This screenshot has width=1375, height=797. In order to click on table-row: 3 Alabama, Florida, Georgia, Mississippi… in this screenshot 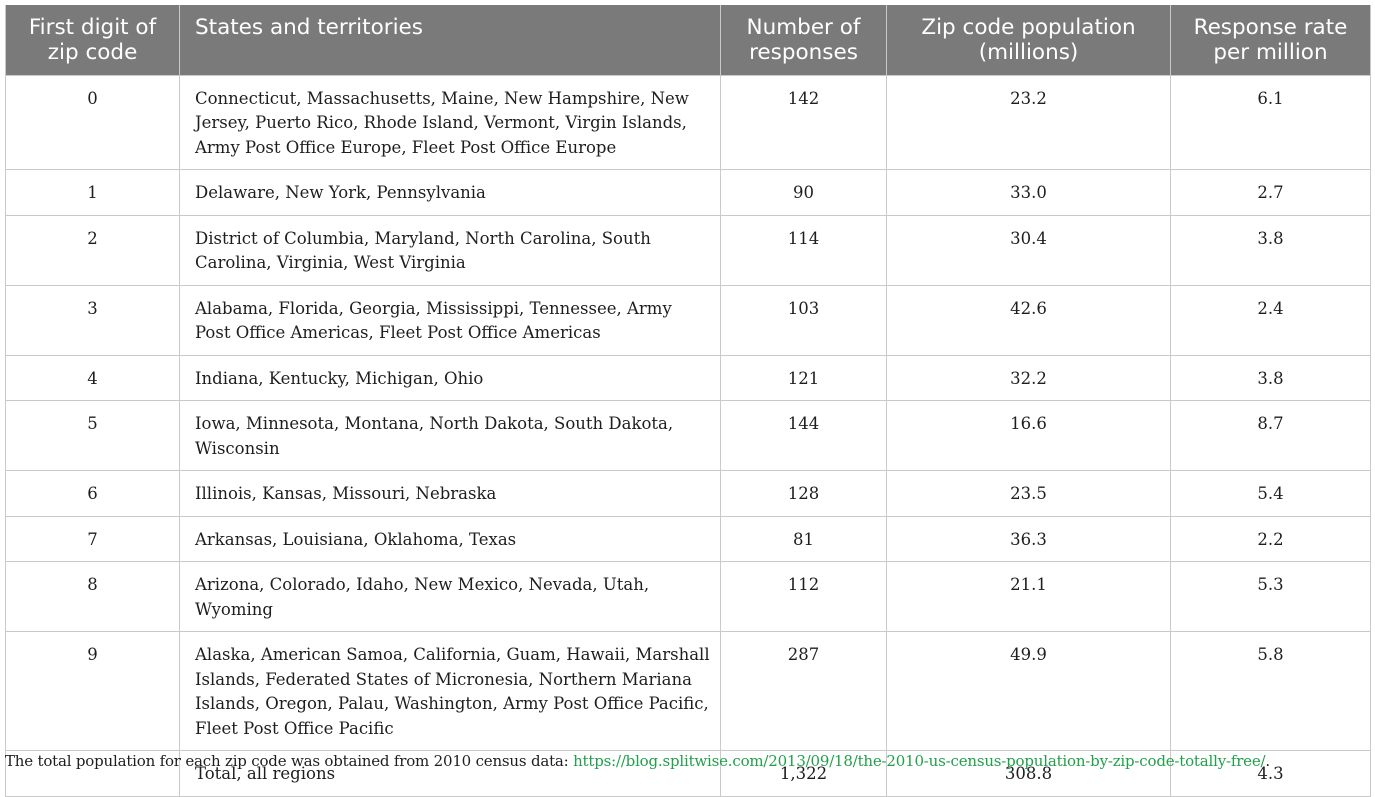, I will do `click(688, 320)`.